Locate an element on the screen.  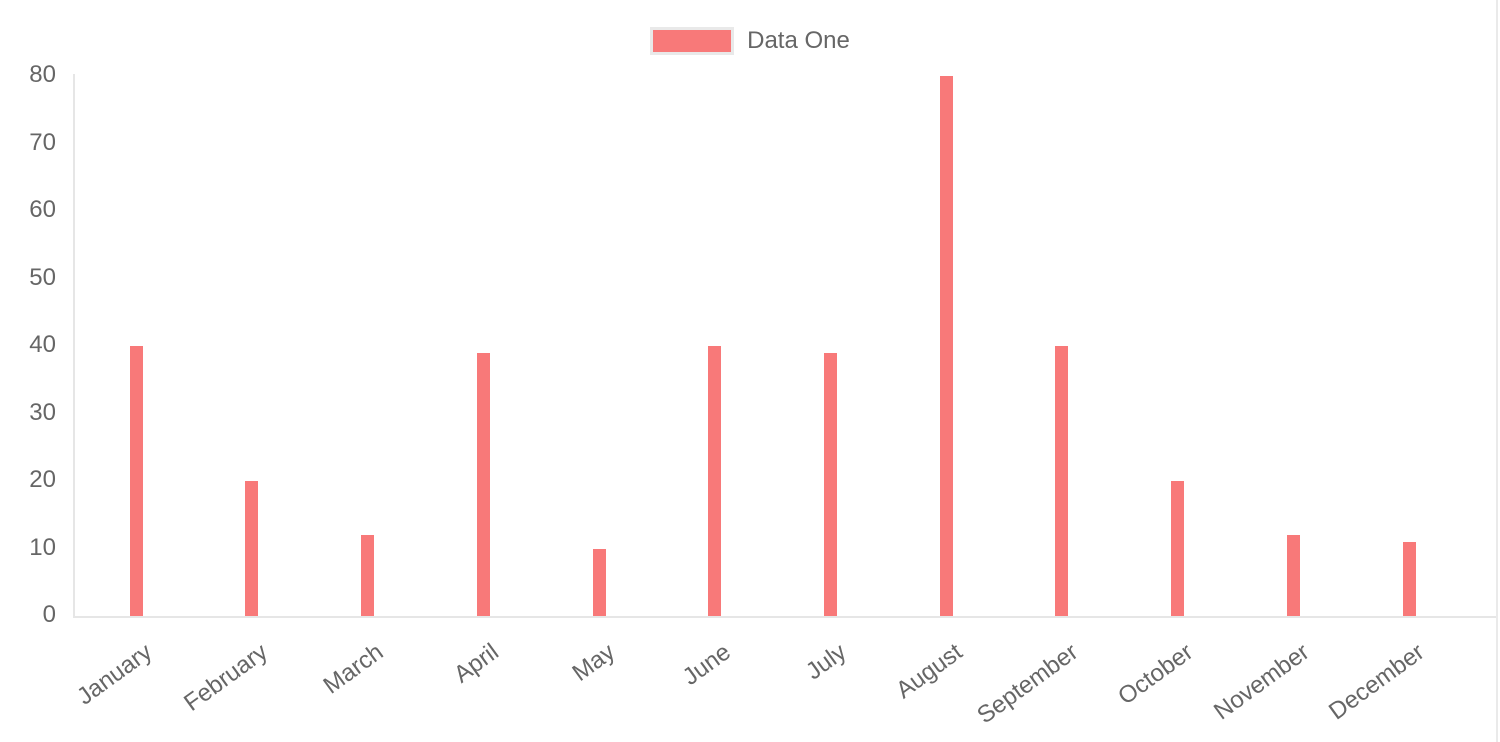
y-tick-label-40: 40 is located at coordinates (42, 344).